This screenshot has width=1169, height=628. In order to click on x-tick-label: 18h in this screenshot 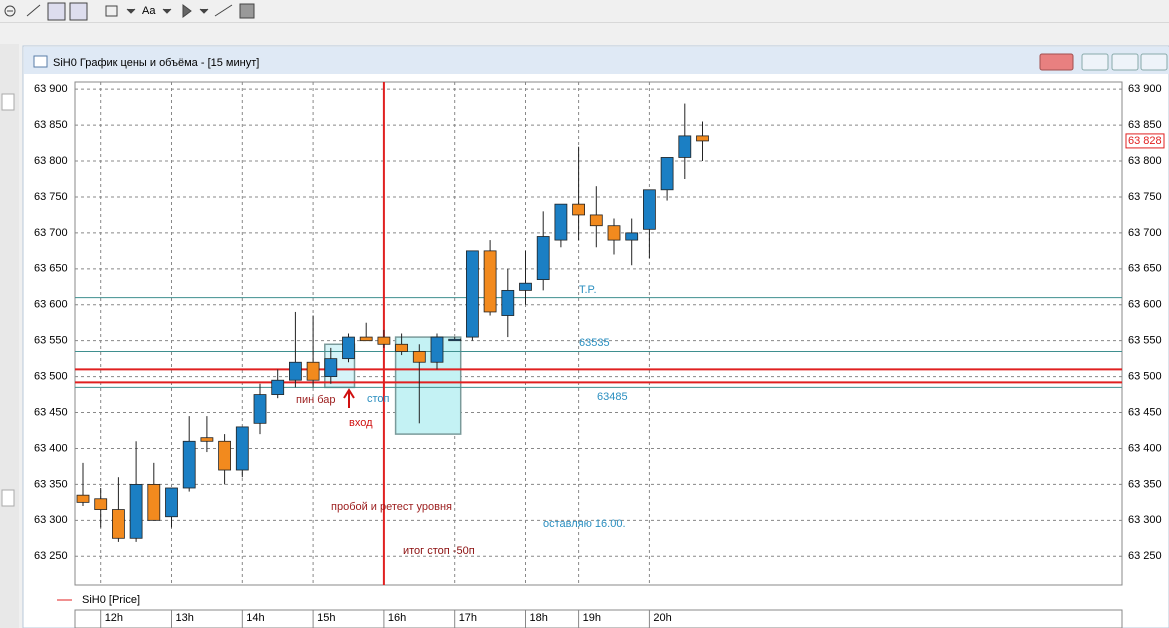, I will do `click(539, 618)`.